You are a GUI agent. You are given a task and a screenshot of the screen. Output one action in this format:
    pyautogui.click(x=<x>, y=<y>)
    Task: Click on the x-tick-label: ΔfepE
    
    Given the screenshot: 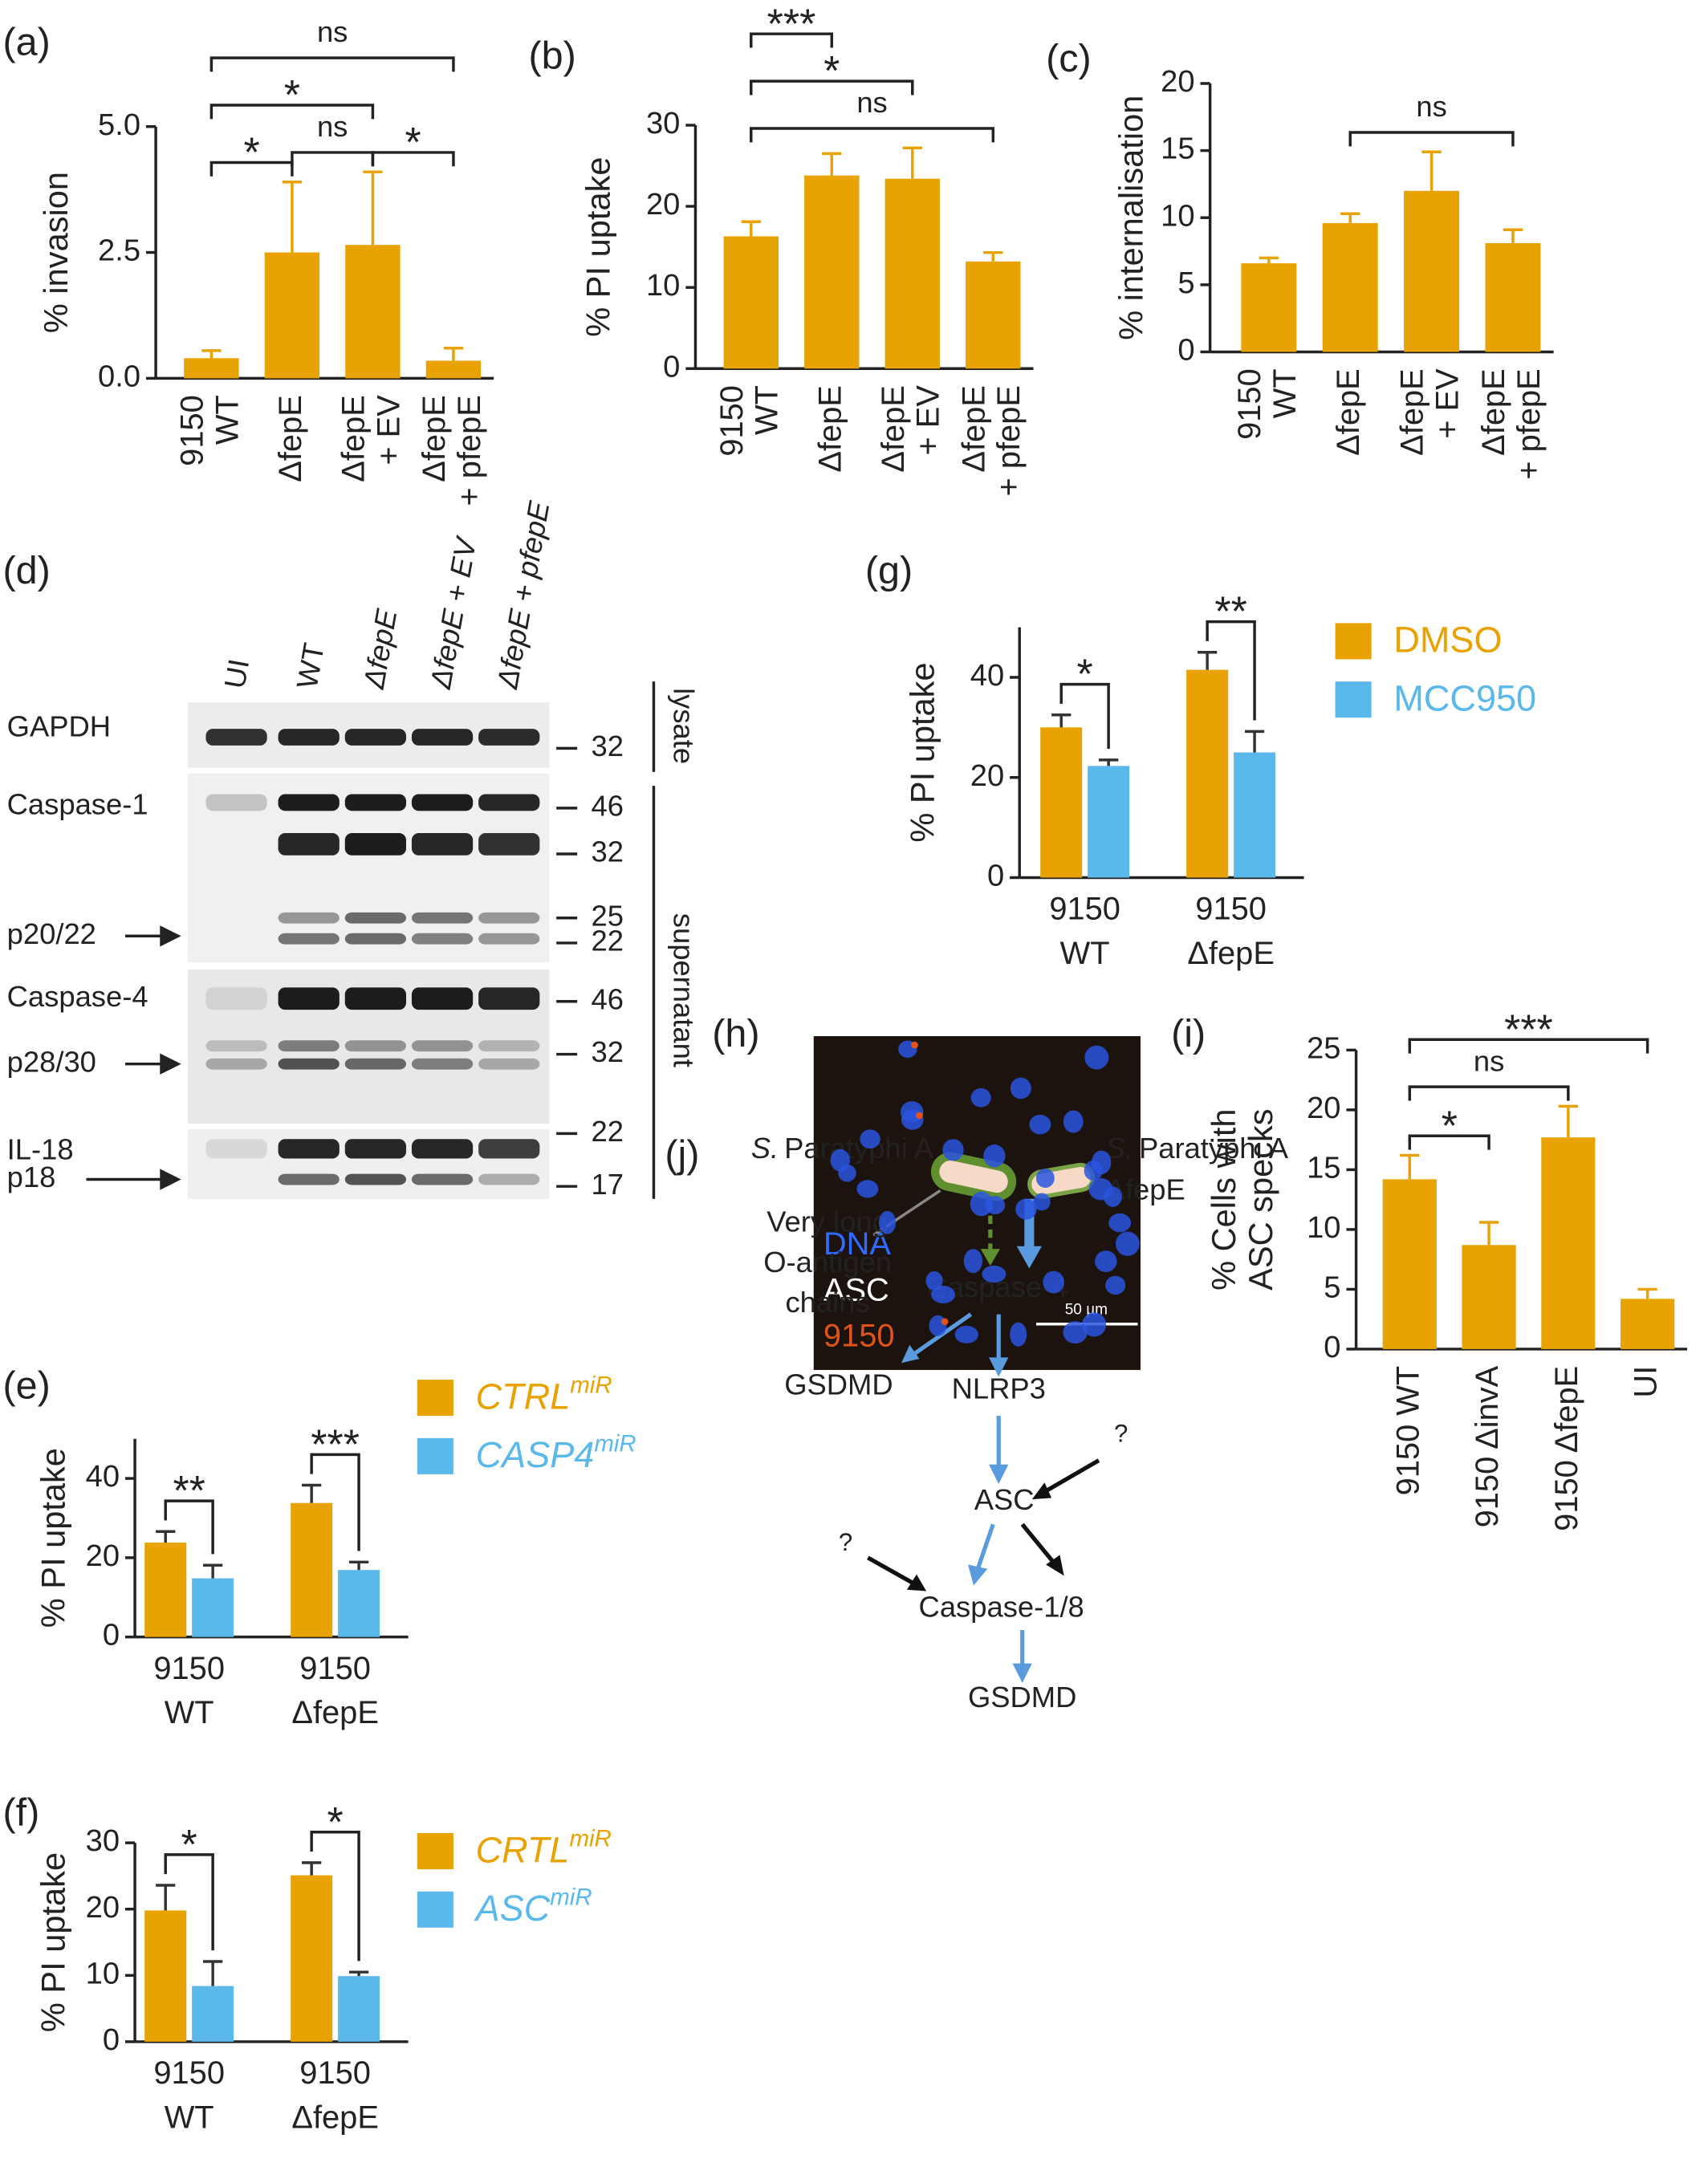 What is the action you would take?
    pyautogui.click(x=335, y=2118)
    